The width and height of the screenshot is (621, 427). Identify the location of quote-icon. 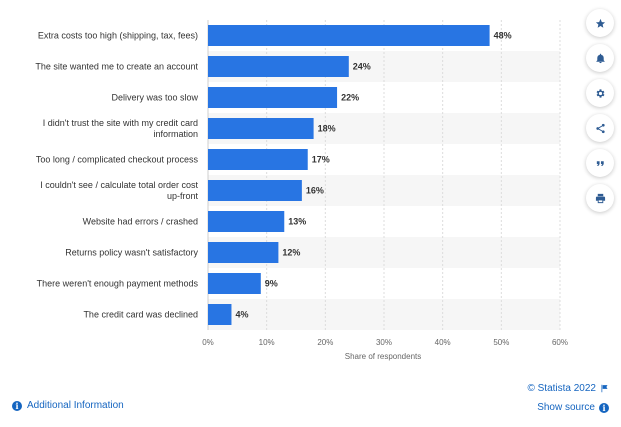
(600, 163).